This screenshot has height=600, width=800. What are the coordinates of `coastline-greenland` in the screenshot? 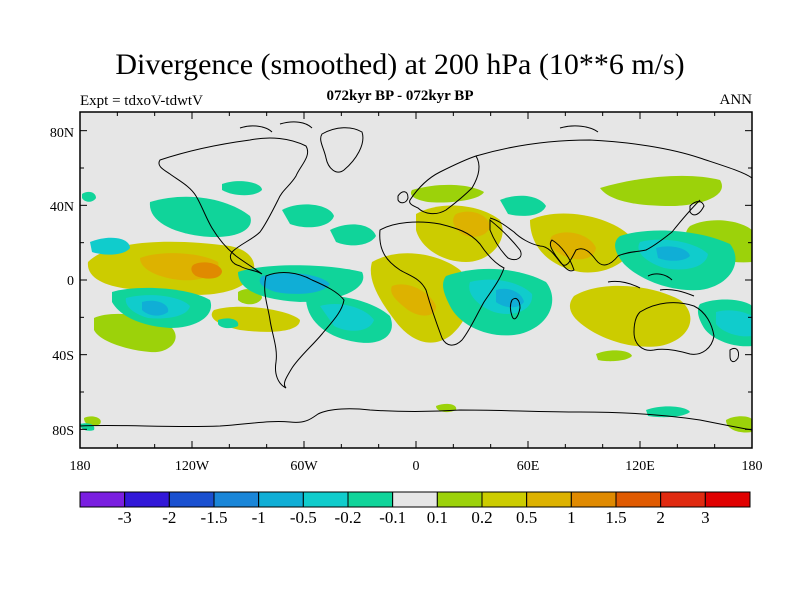 It's located at (342, 150).